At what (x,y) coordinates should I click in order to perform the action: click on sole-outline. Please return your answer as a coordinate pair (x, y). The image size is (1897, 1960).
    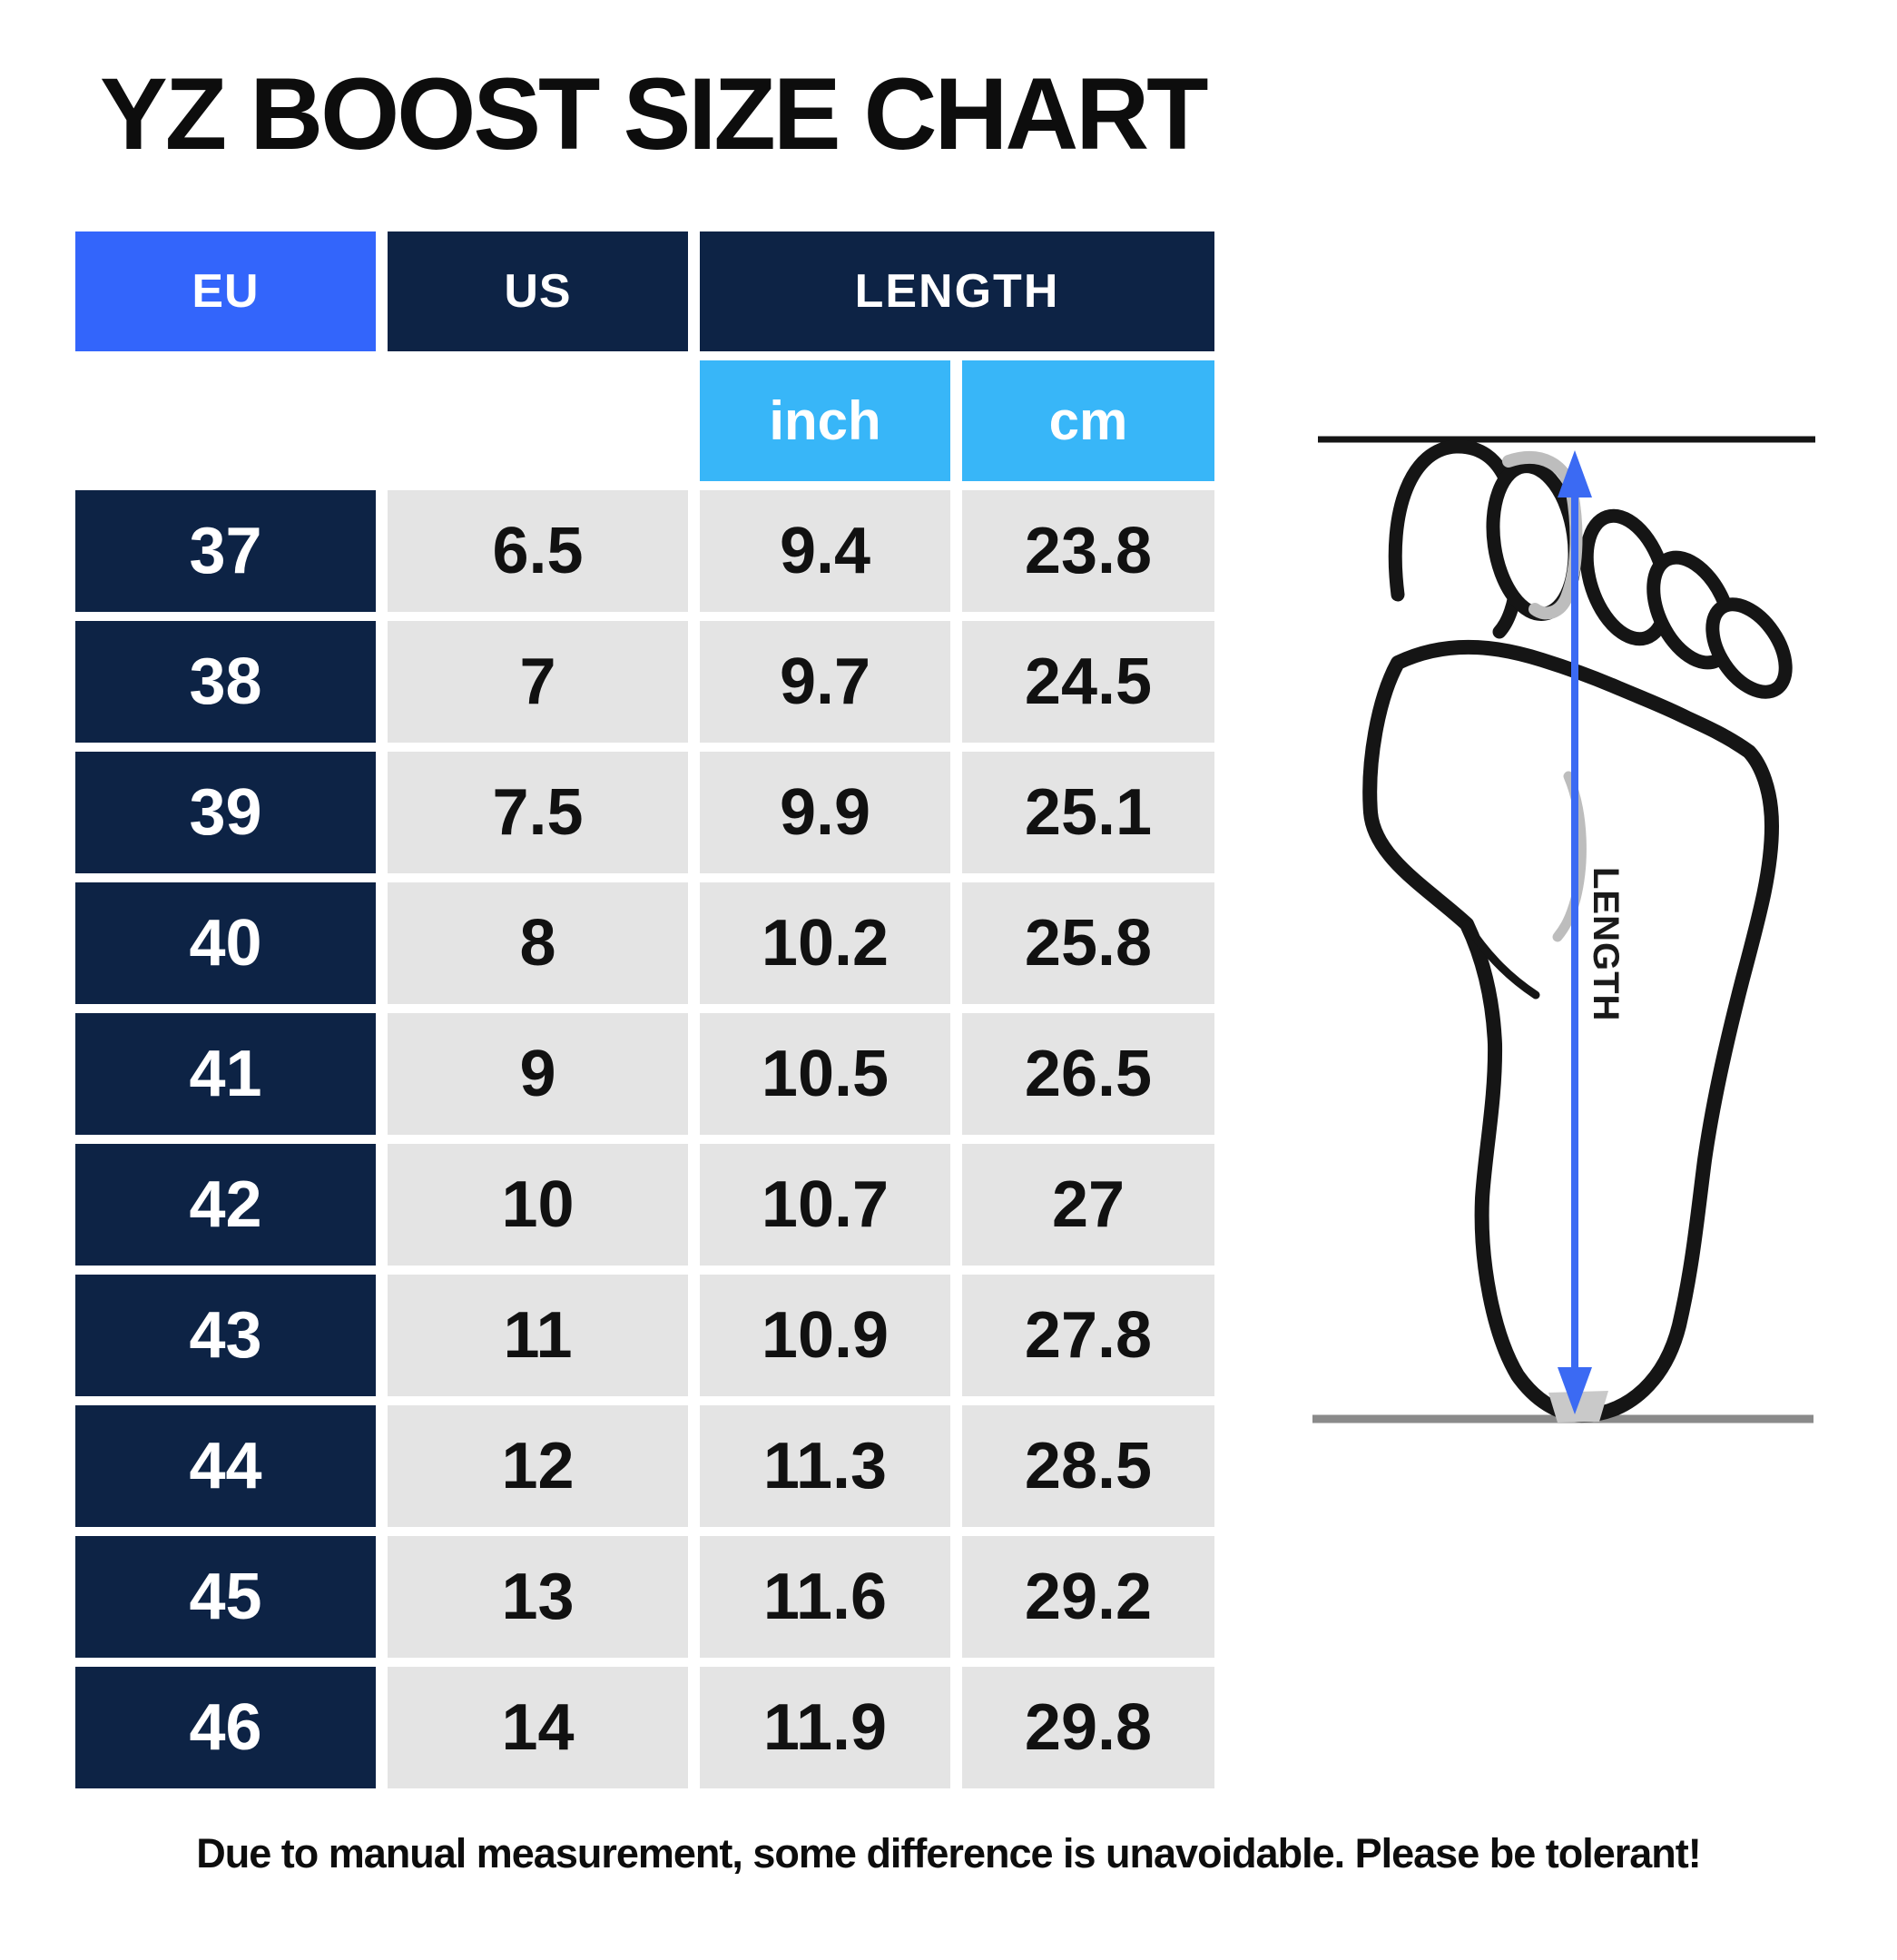
    Looking at the image, I should click on (1570, 1031).